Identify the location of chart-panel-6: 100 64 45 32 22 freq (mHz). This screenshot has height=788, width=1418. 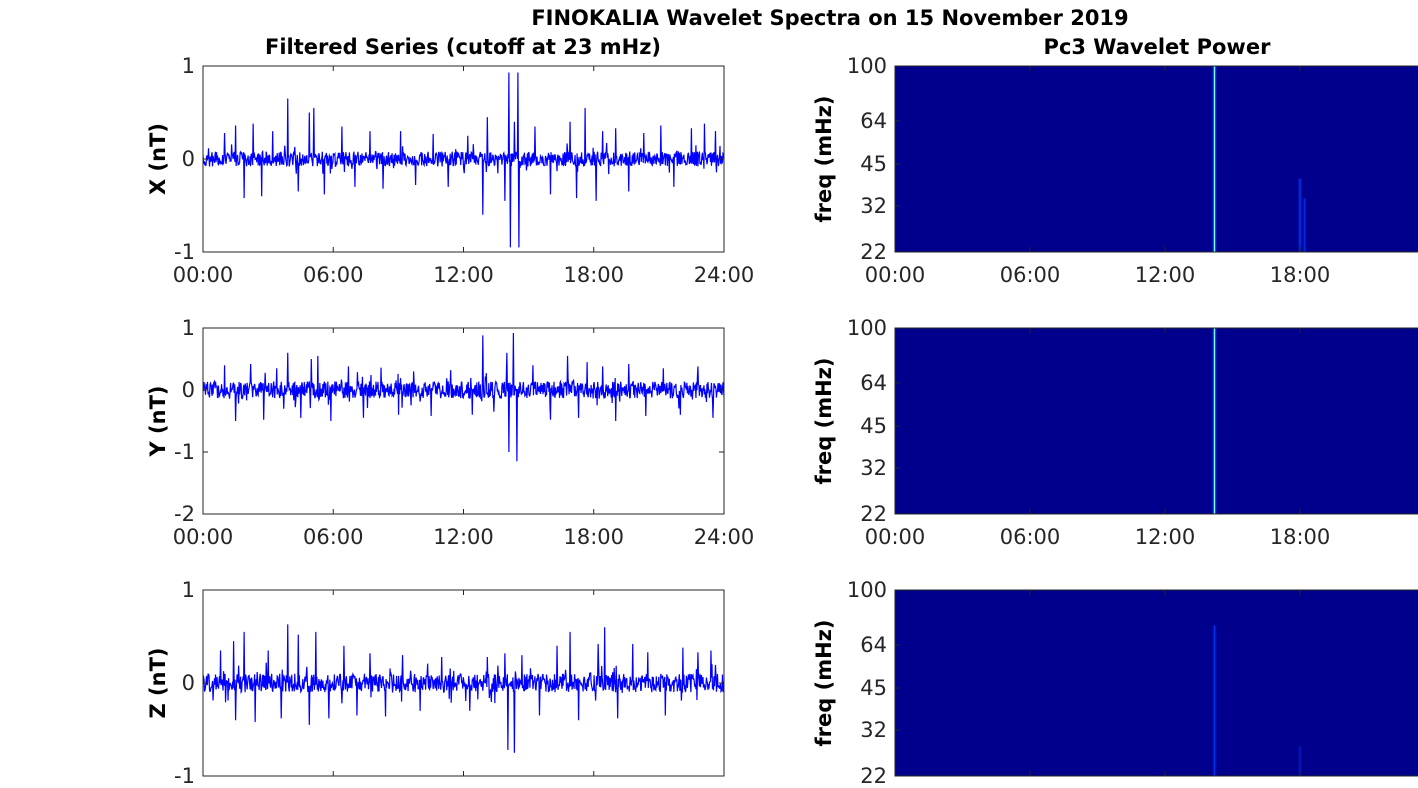
(1115, 683).